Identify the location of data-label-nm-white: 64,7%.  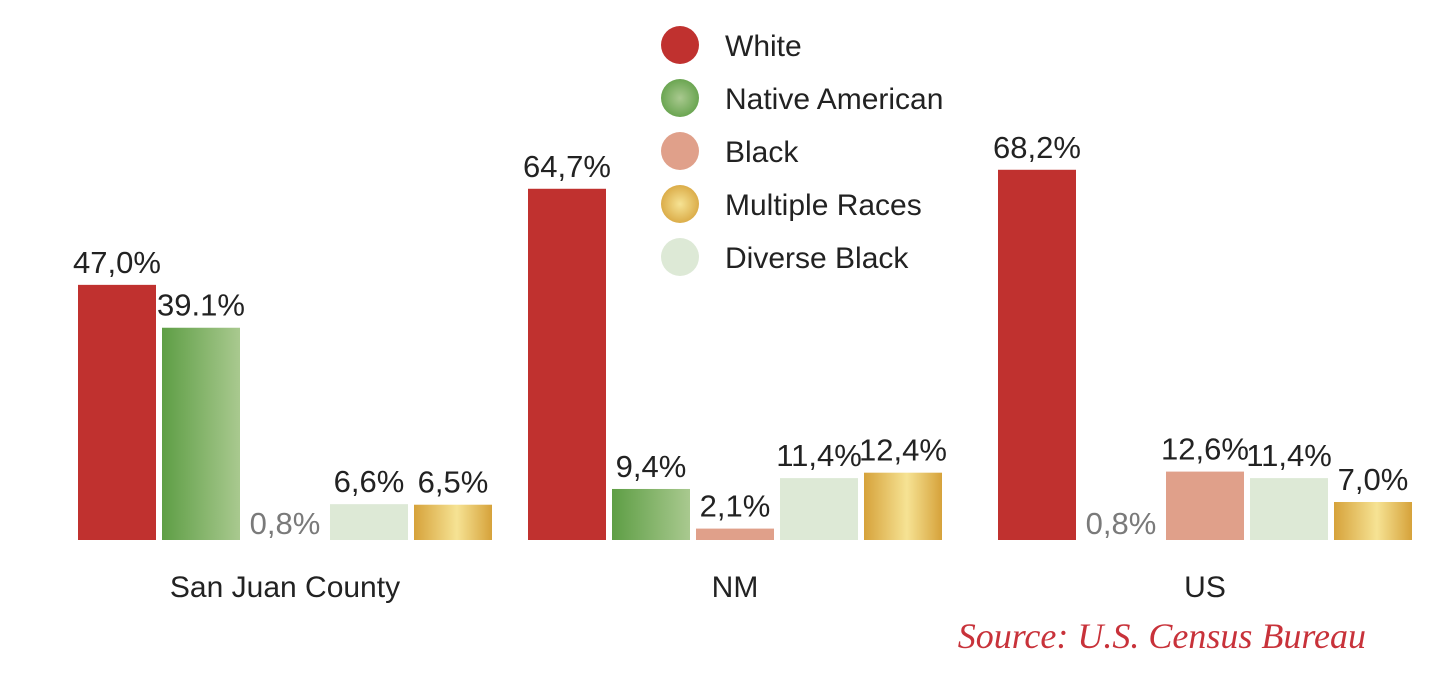
(567, 166).